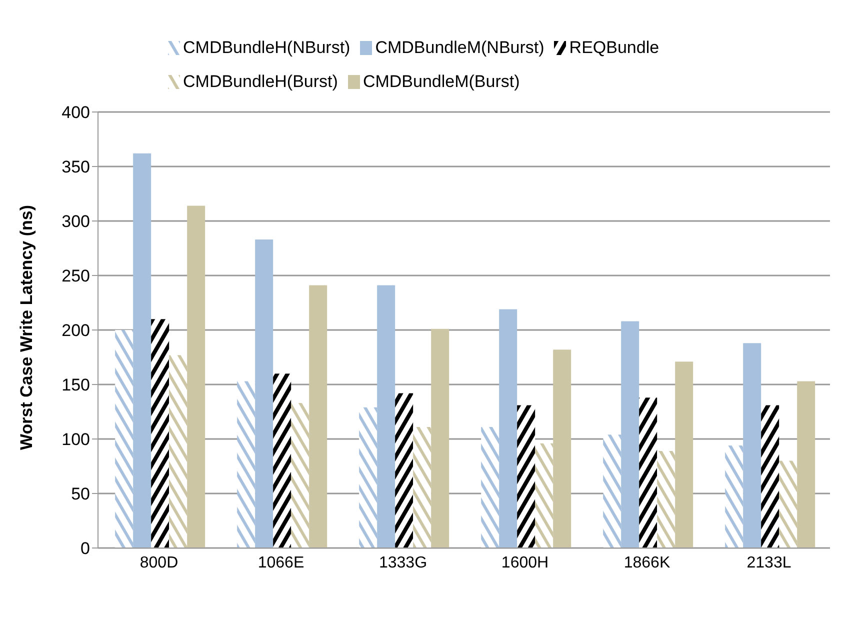 This screenshot has height=617, width=848. What do you see at coordinates (76, 167) in the screenshot?
I see `y-tick-label: 350` at bounding box center [76, 167].